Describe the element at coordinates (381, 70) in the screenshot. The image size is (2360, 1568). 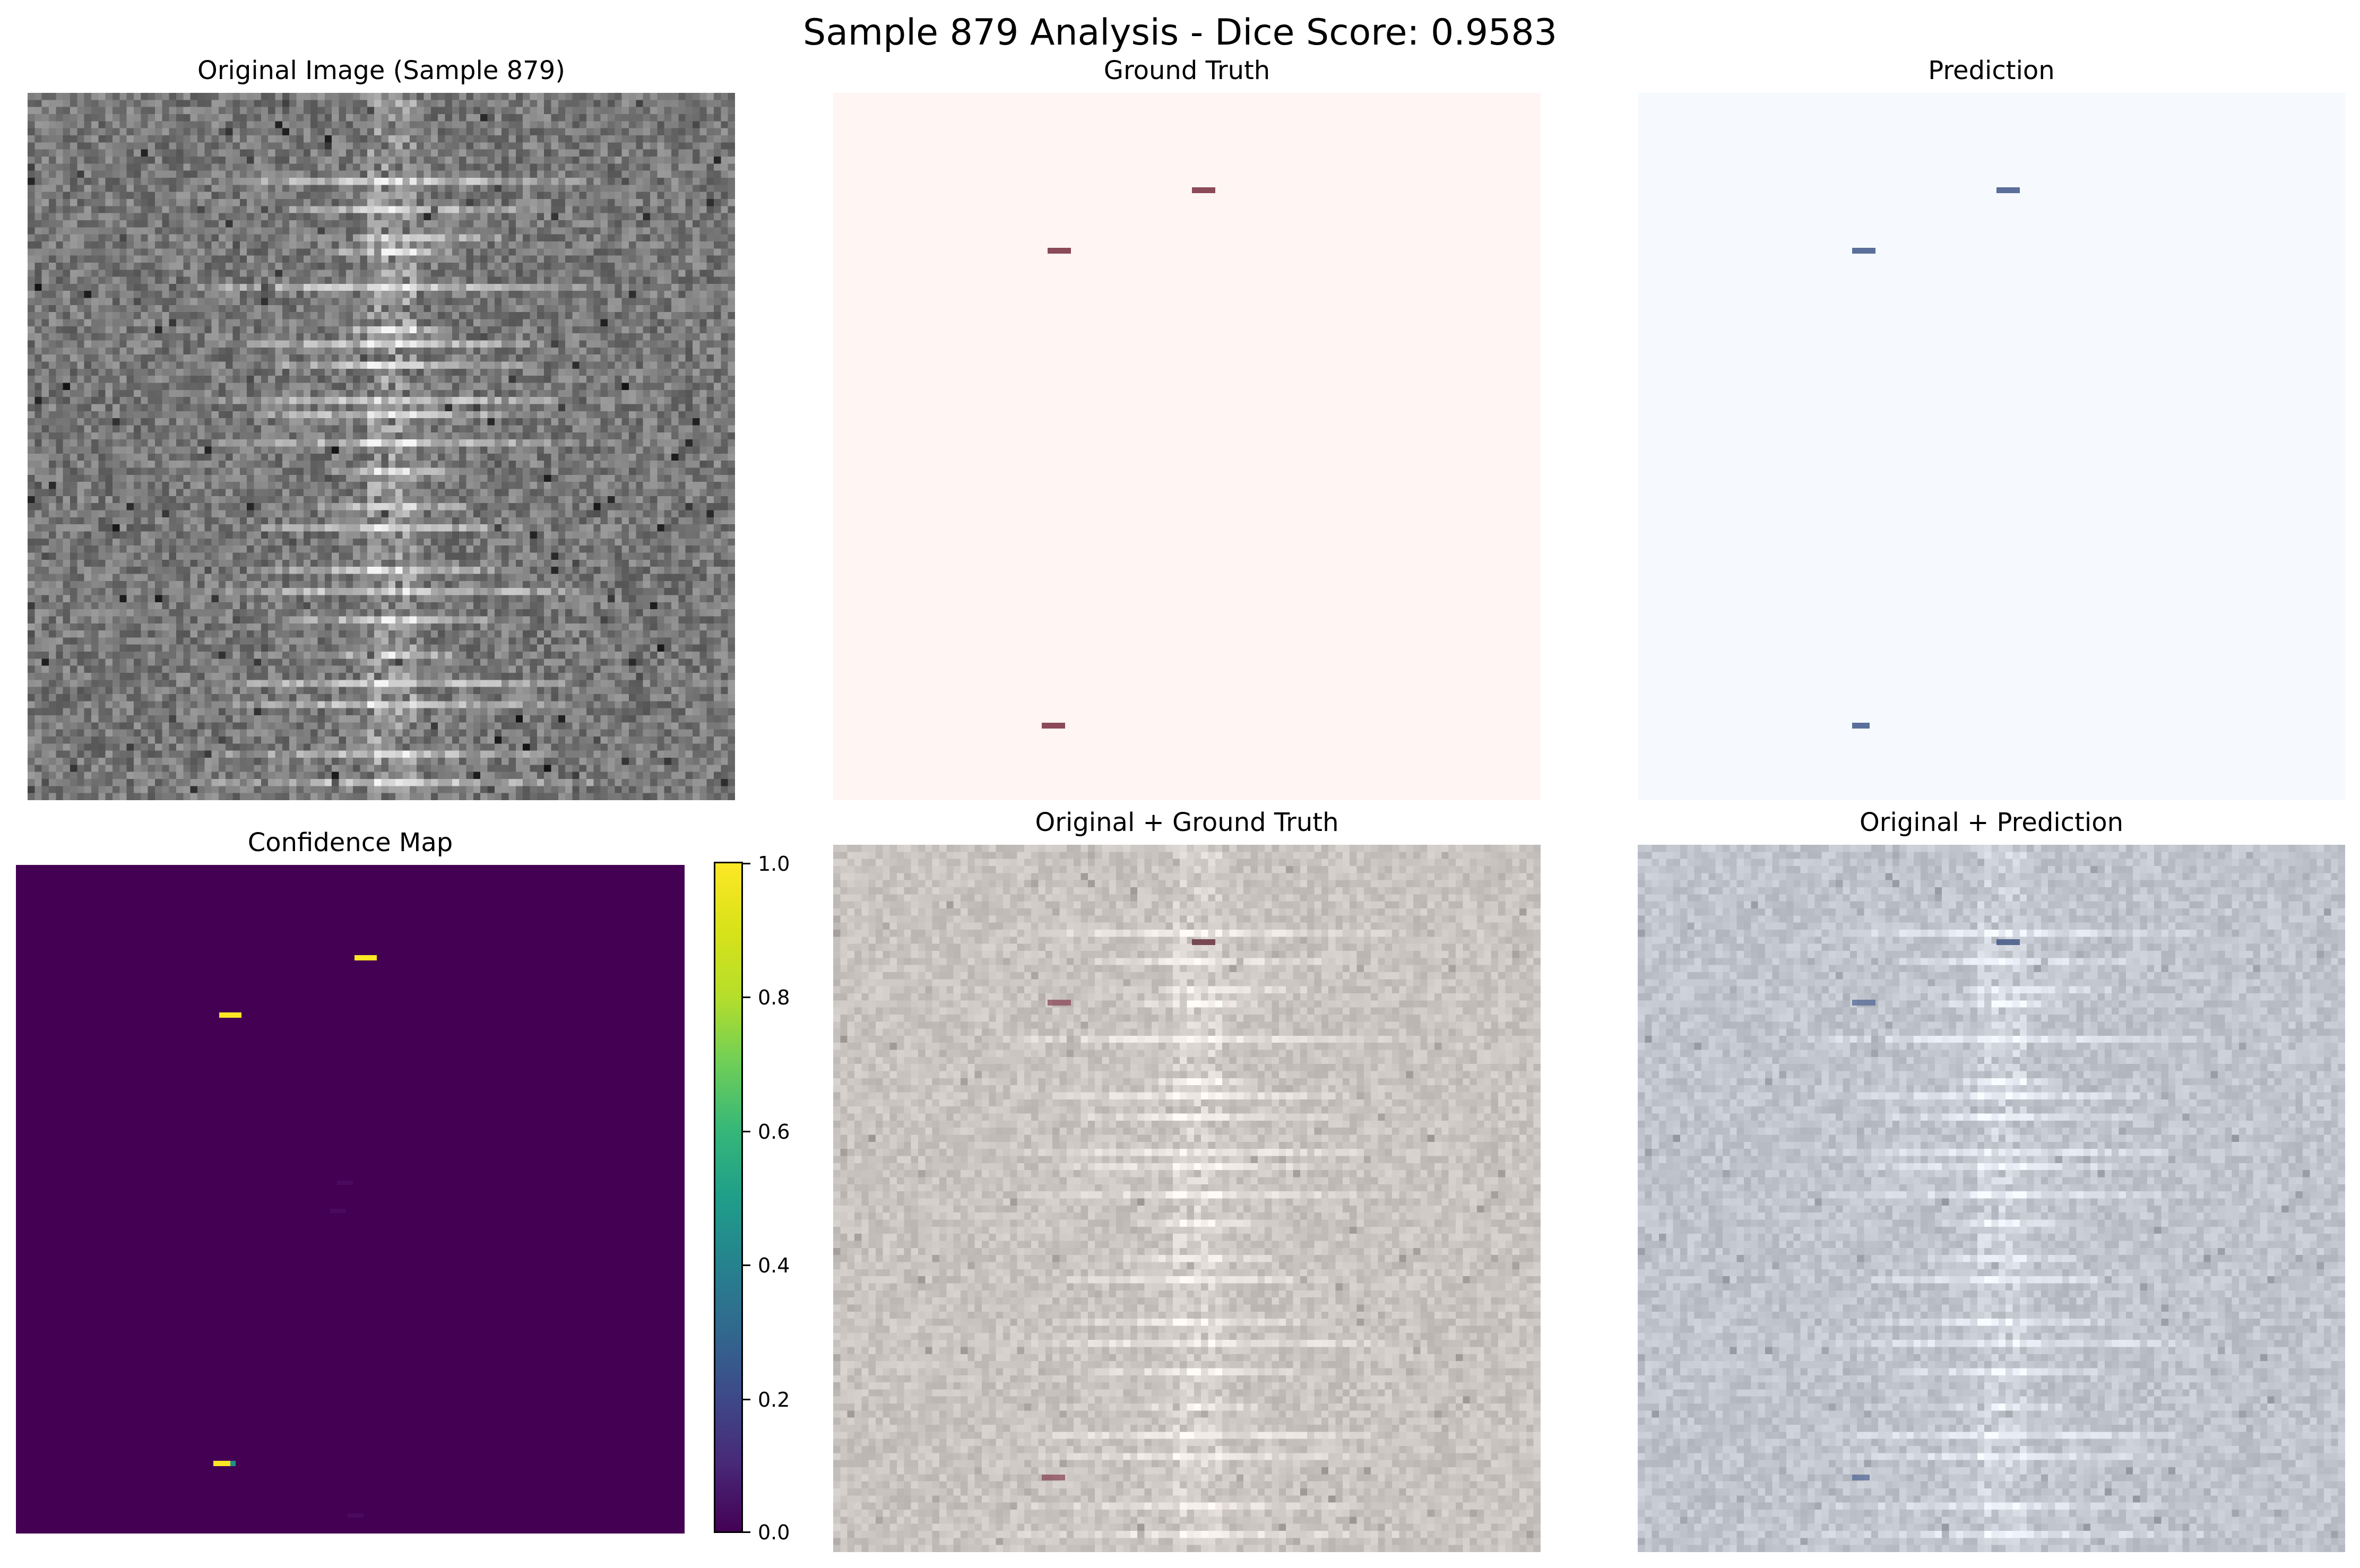
I see `original-image-title: Original Image (Sample 879)` at that location.